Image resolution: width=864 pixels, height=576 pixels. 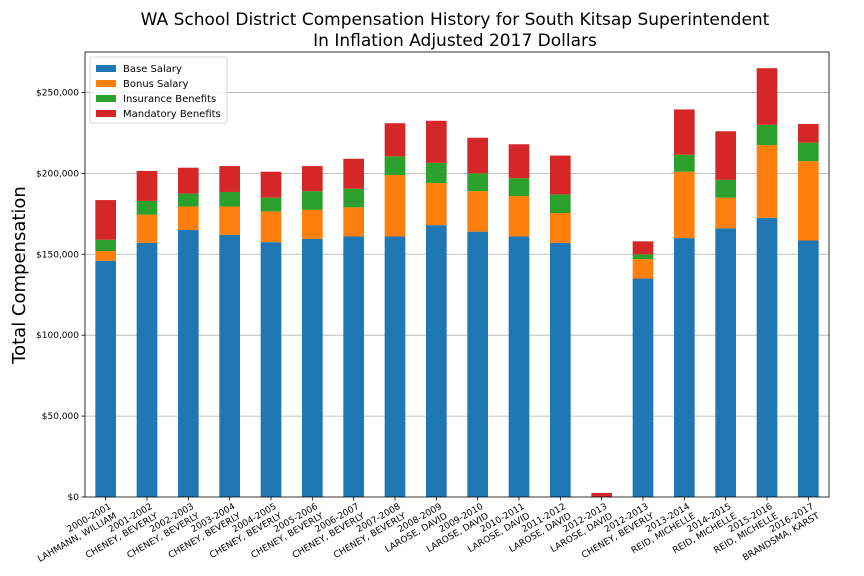 I want to click on legend-box, so click(x=158, y=90).